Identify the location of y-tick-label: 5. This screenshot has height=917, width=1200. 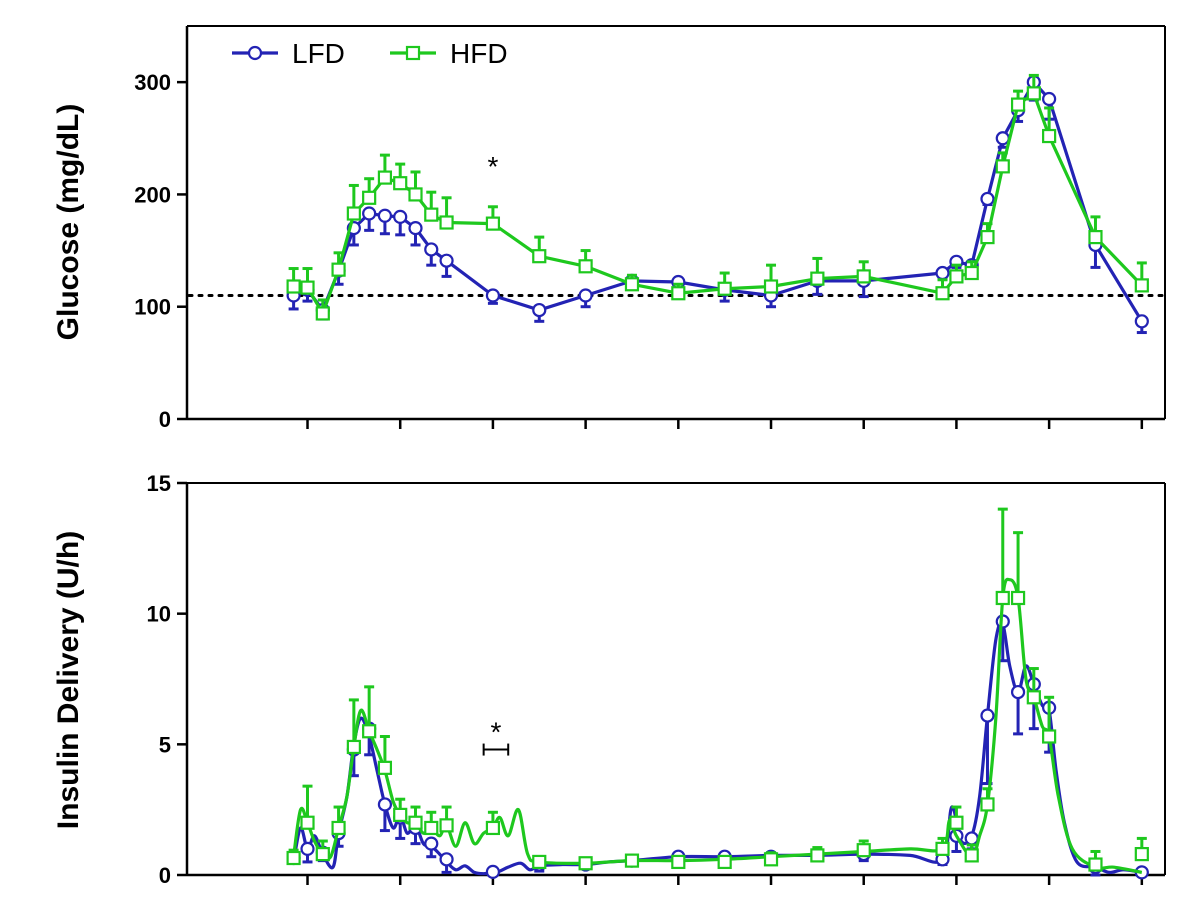
(165, 744).